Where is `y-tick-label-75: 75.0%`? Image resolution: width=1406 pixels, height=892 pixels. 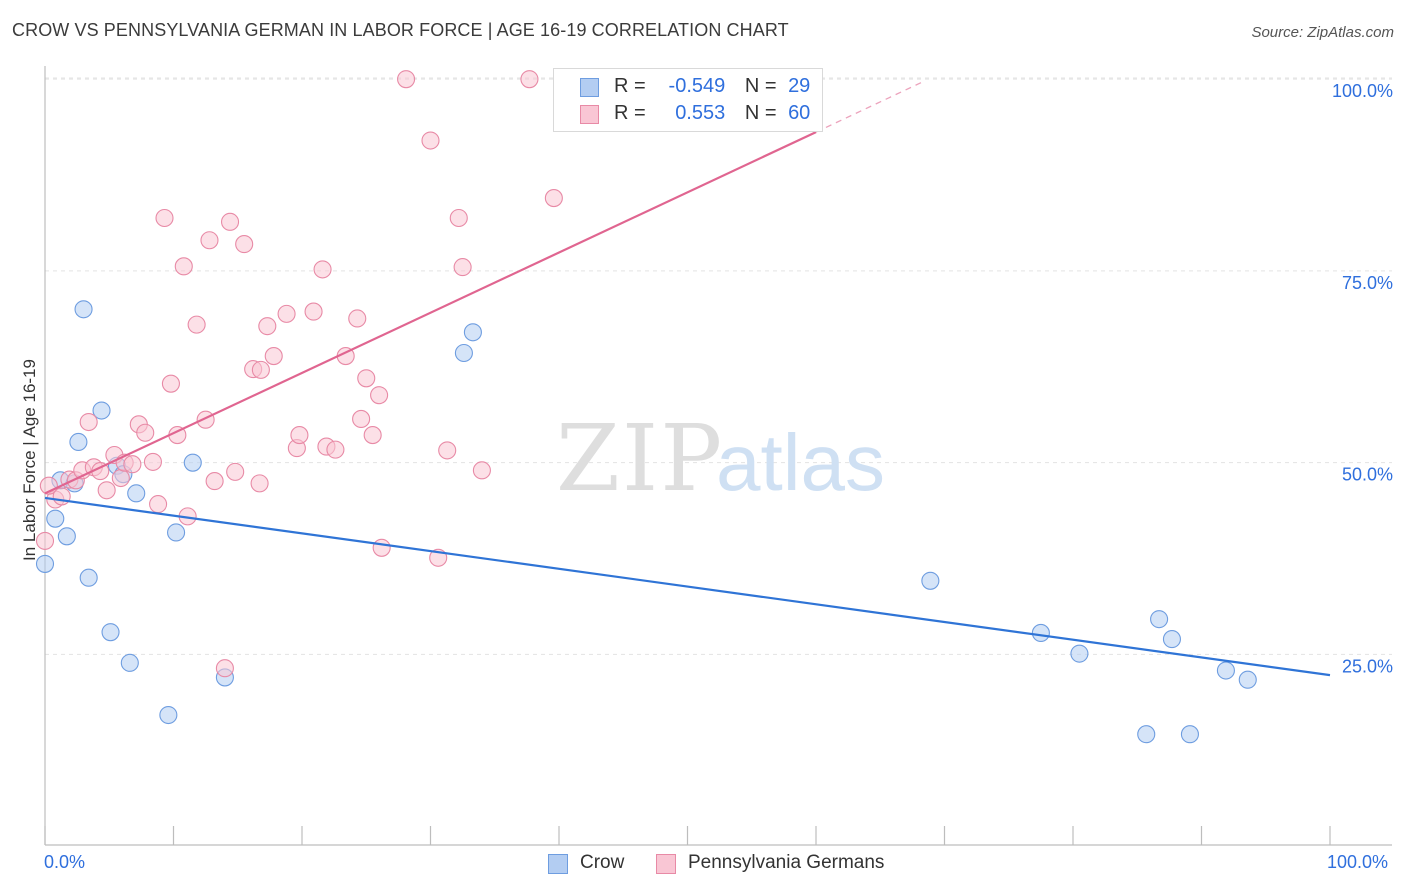 y-tick-label-75: 75.0% is located at coordinates (1367, 283).